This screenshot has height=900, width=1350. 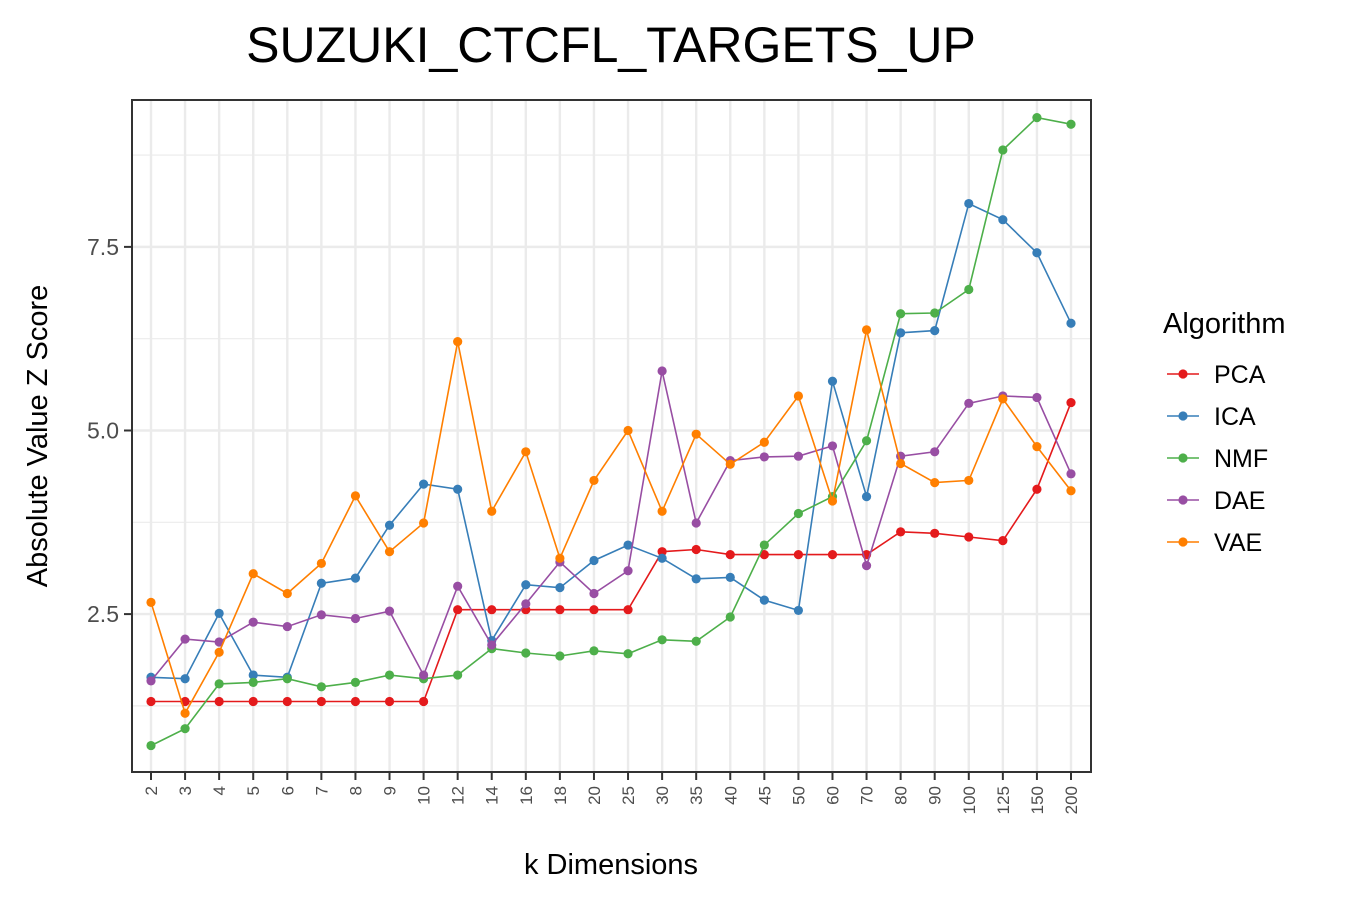 What do you see at coordinates (321, 790) in the screenshot?
I see `x-tick-label: 7` at bounding box center [321, 790].